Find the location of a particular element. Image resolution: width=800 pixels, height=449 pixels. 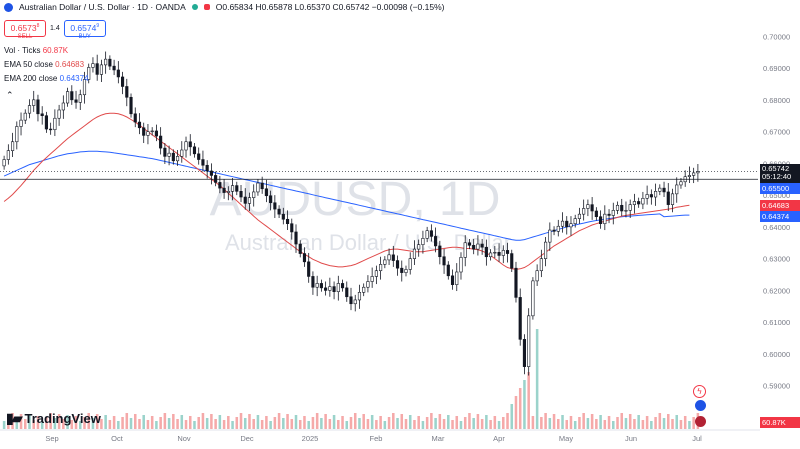

y-tick-label: 0.62000 is located at coordinates (776, 290).